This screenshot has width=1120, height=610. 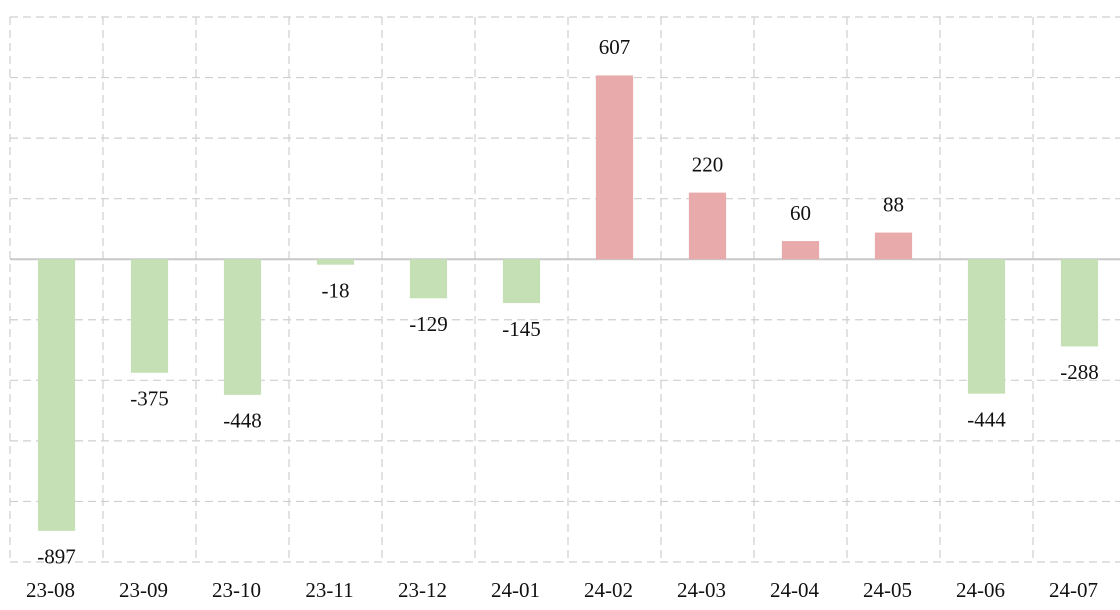 What do you see at coordinates (329, 590) in the screenshot?
I see `x-tick-label: 23-11` at bounding box center [329, 590].